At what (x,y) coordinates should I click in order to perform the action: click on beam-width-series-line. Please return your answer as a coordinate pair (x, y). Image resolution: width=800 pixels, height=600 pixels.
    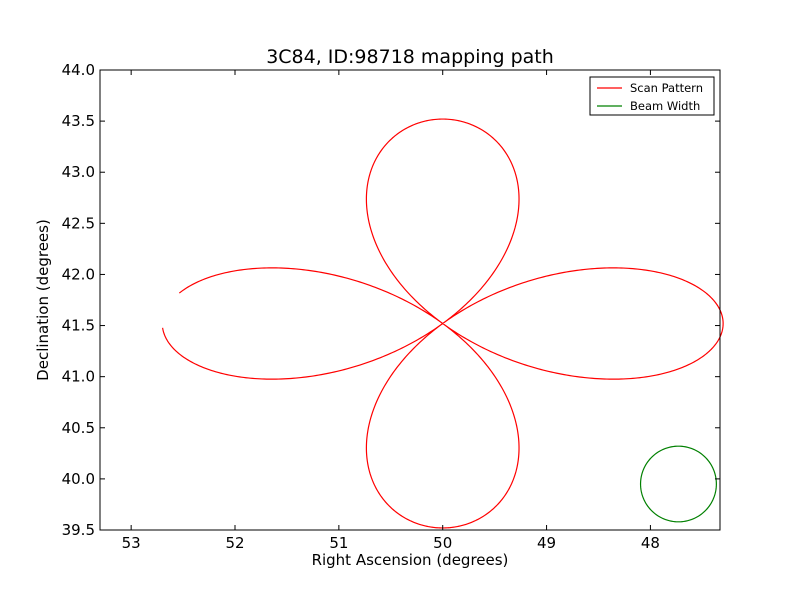
    Looking at the image, I should click on (678, 484).